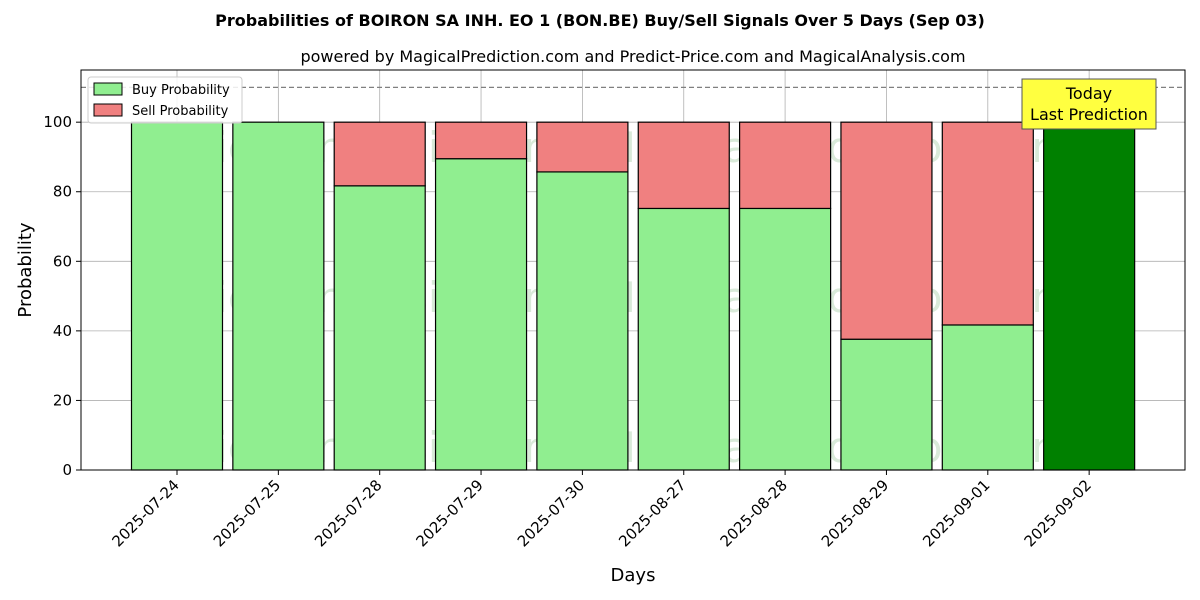 Image resolution: width=1200 pixels, height=600 pixels. Describe the element at coordinates (145, 513) in the screenshot. I see `x-tick-label: 2025-07-24` at that location.